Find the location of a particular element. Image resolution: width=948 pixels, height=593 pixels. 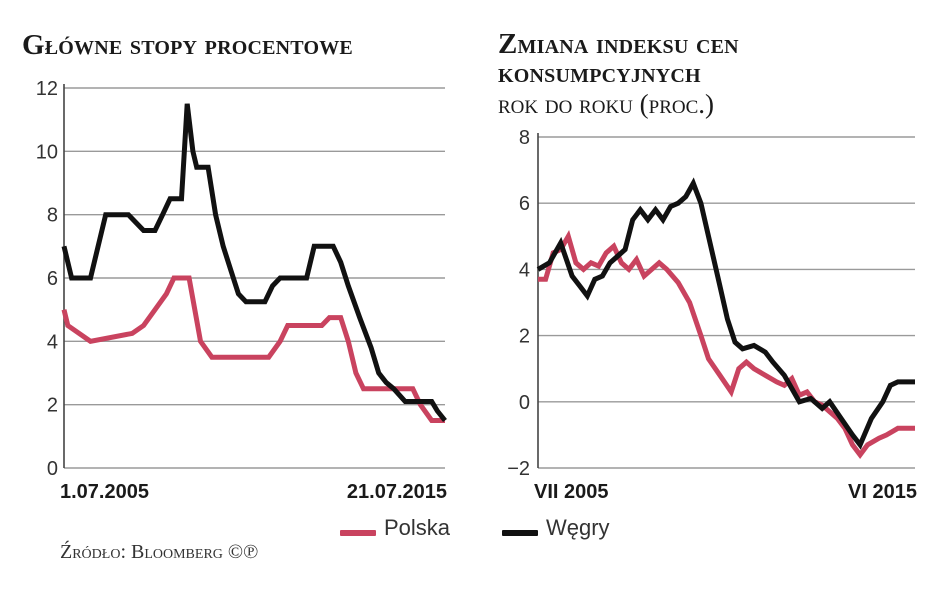

right-y-tick-label: −2 is located at coordinates (518, 469).